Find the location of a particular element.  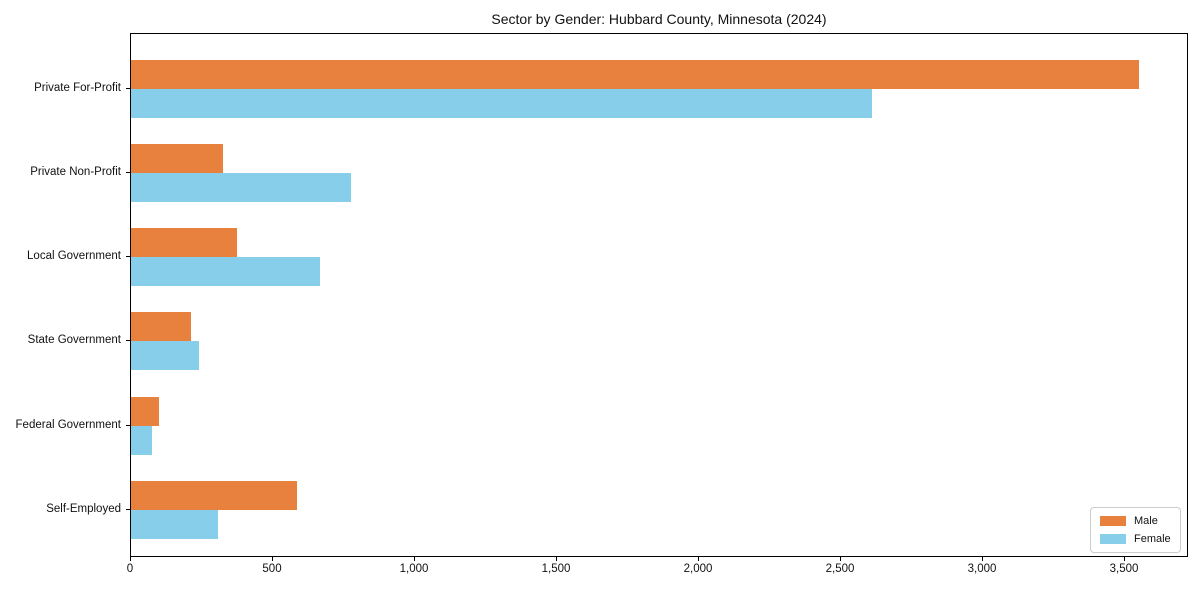

xtick-label-2000: 2,000 is located at coordinates (698, 569).